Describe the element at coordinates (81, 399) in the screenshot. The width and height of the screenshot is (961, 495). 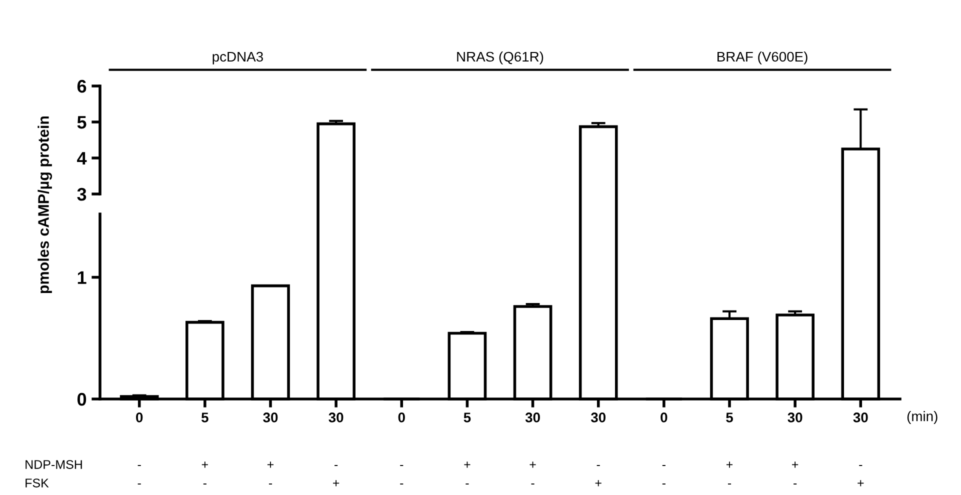
I see `y-tick-label: 0` at that location.